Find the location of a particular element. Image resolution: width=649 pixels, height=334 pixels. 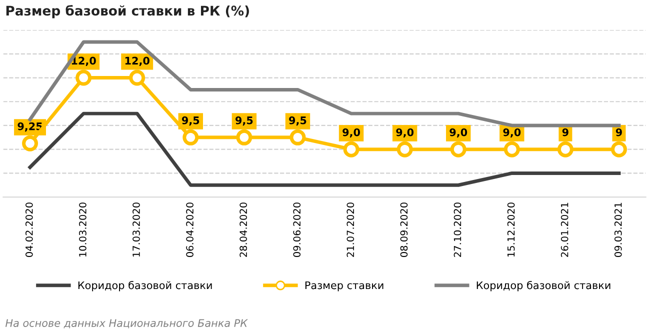

x-tick-label: 10.03.2020 is located at coordinates (82, 229).